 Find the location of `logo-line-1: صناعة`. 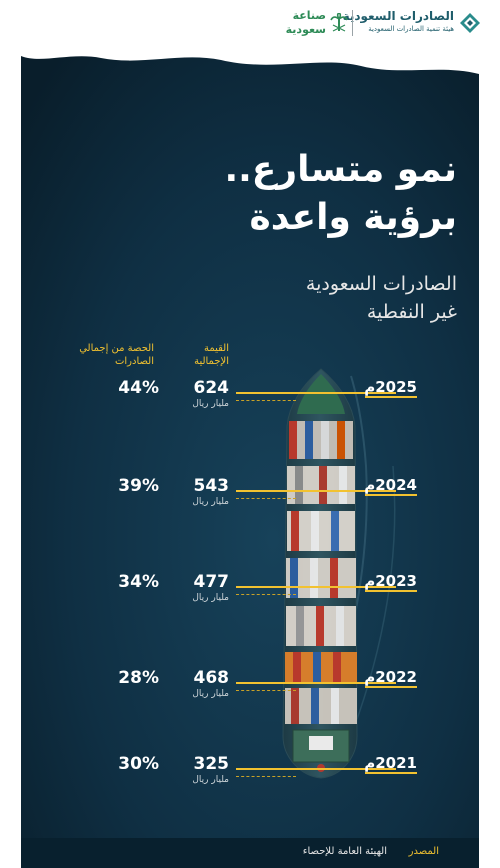

logo-line-1: صناعة is located at coordinates (309, 15).